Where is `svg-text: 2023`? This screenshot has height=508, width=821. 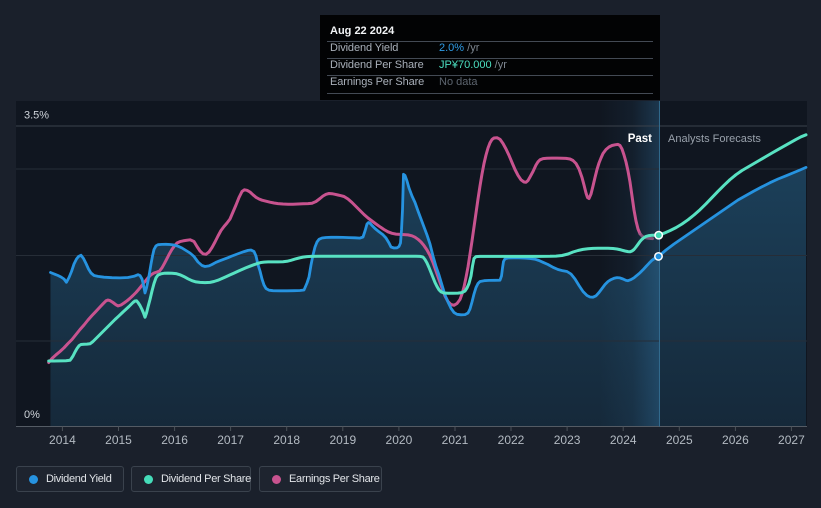
svg-text: 2023 is located at coordinates (567, 440).